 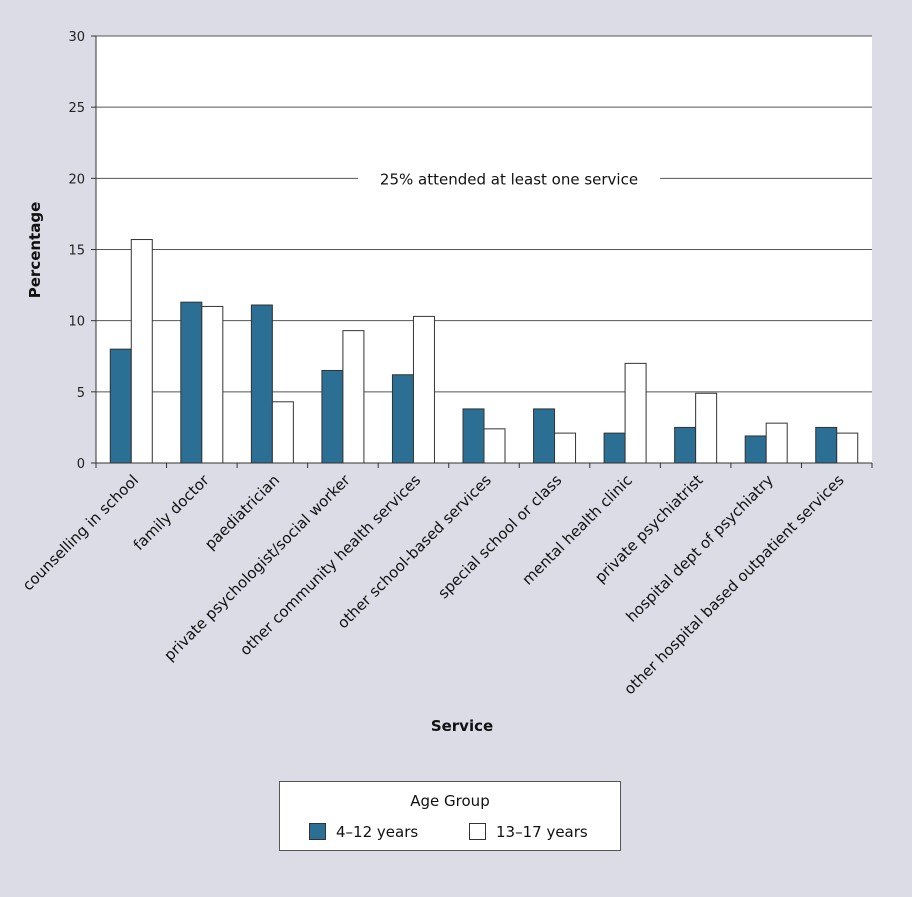 I want to click on legend-label-13-17: 13–17 years, so click(x=542, y=832).